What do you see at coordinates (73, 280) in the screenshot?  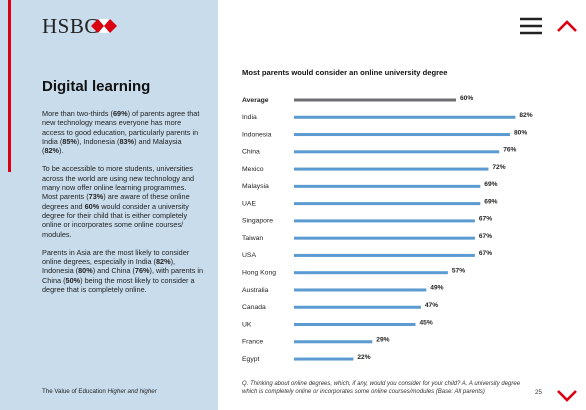 I see `highlight: 50%` at bounding box center [73, 280].